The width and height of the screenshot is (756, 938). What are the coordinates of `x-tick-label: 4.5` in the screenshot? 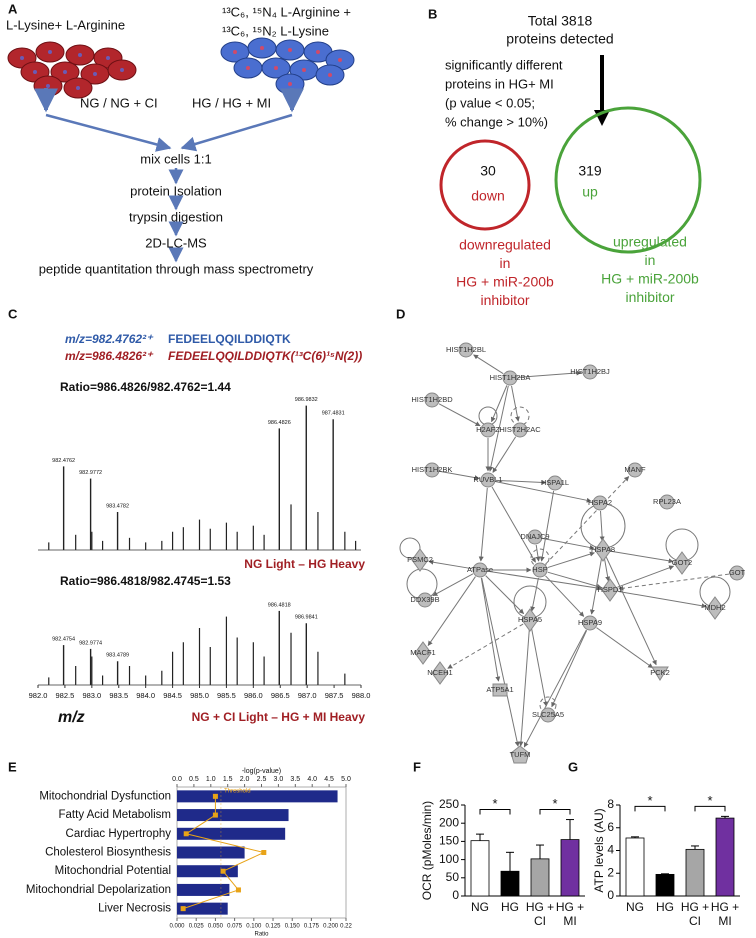 It's located at (329, 779).